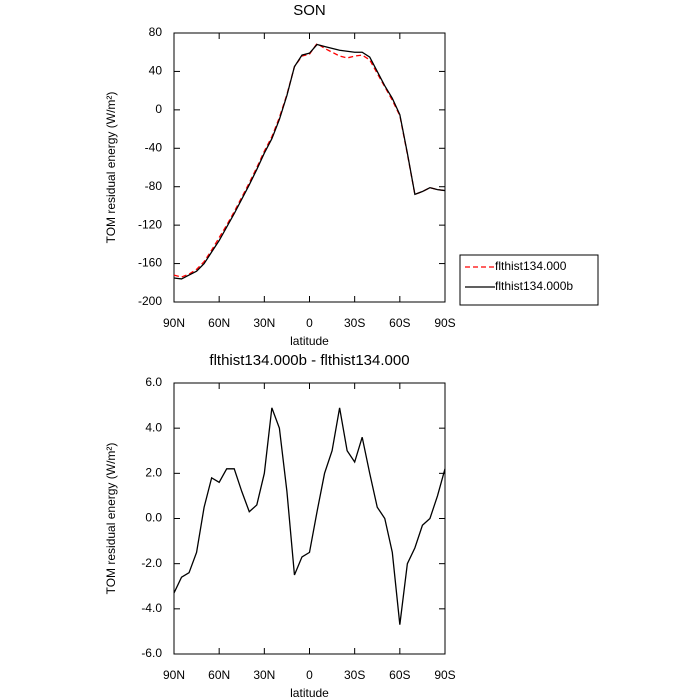  I want to click on y-tick-label: 4.0, so click(153, 427).